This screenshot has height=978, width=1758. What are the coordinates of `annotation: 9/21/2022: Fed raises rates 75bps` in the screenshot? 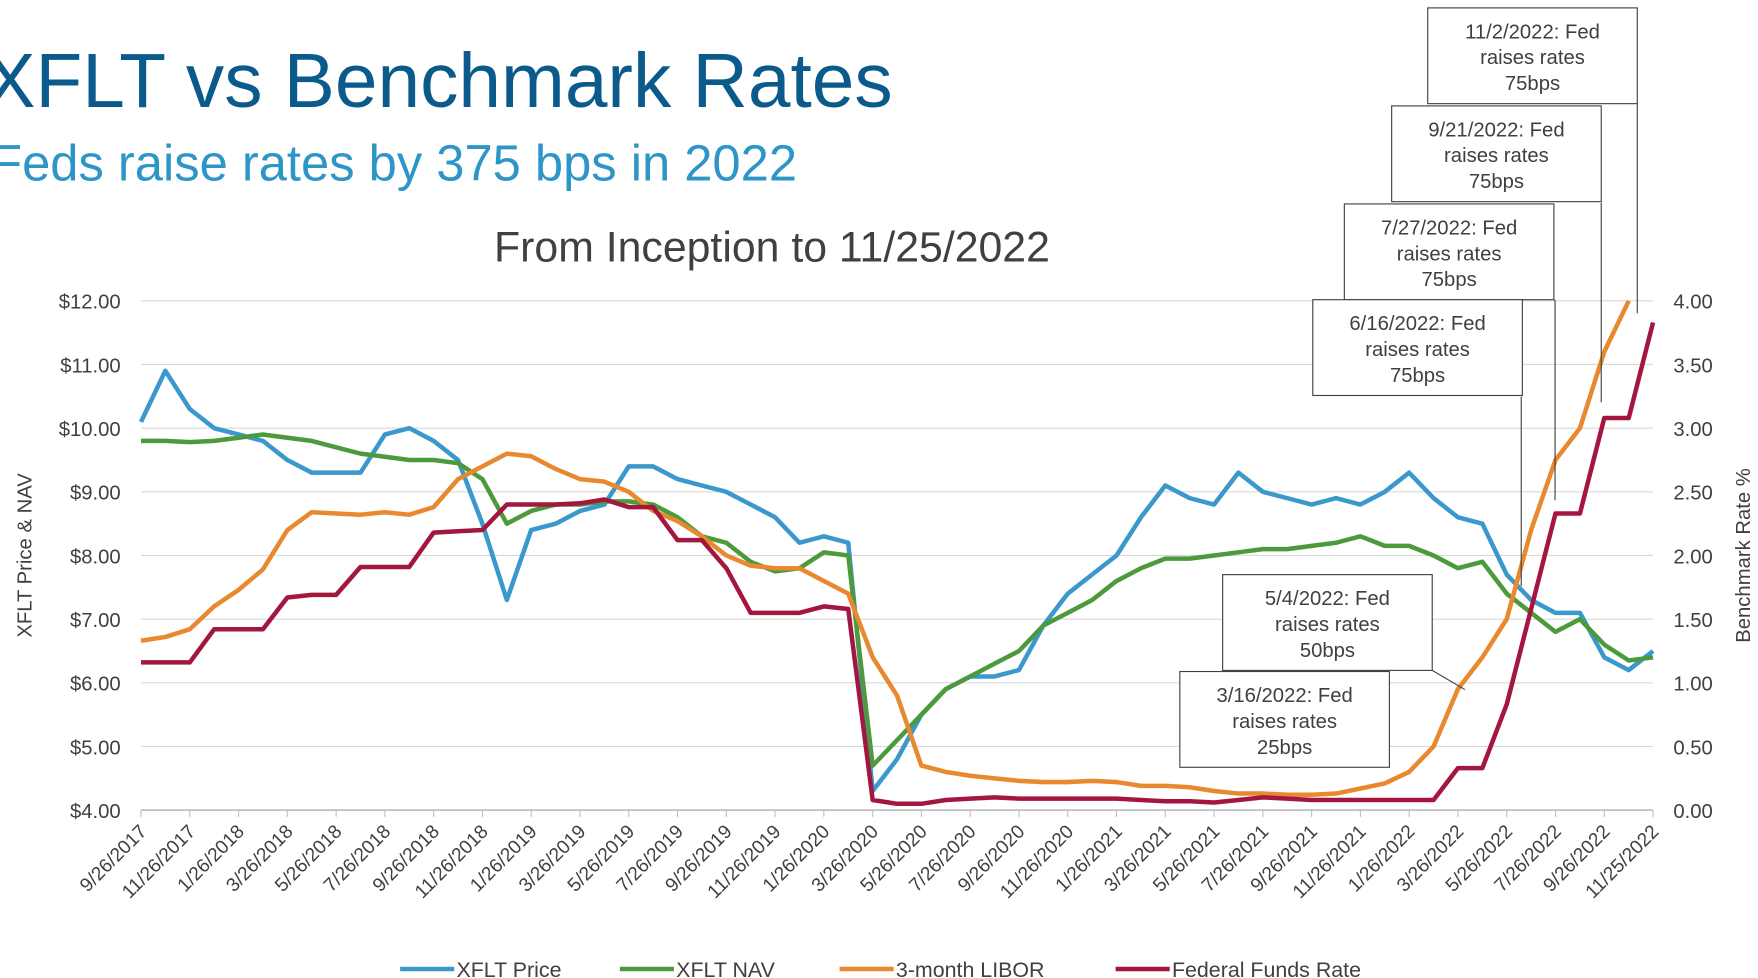 It's located at (1496, 254).